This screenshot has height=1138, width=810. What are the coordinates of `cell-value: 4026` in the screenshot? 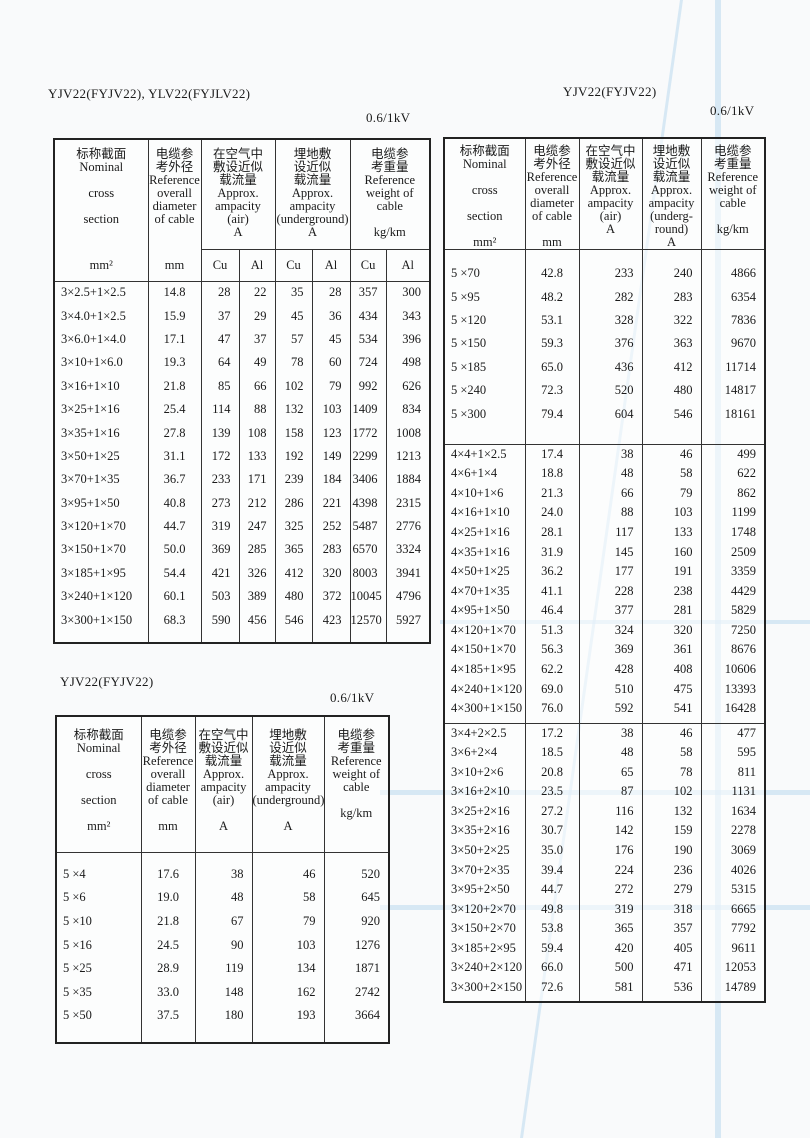 It's located at (733, 870).